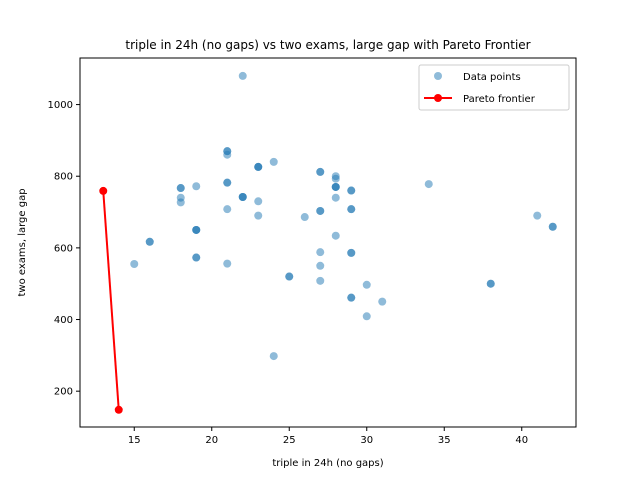 Image resolution: width=640 pixels, height=480 pixels. What do you see at coordinates (499, 99) in the screenshot?
I see `legend-label-pareto-frontier: Pareto frontier` at bounding box center [499, 99].